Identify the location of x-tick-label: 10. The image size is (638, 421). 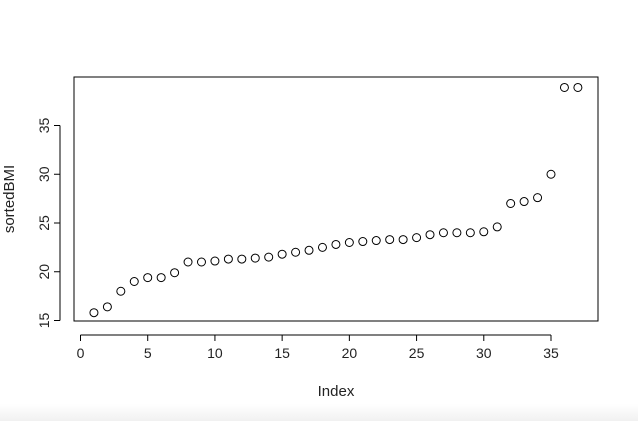
(215, 353).